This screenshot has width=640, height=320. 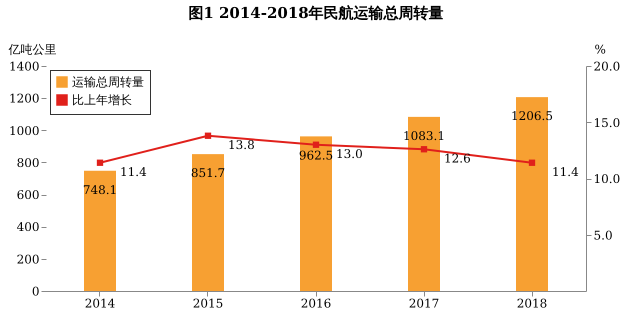 I want to click on y2-tick-label: 20.0, so click(x=607, y=67).